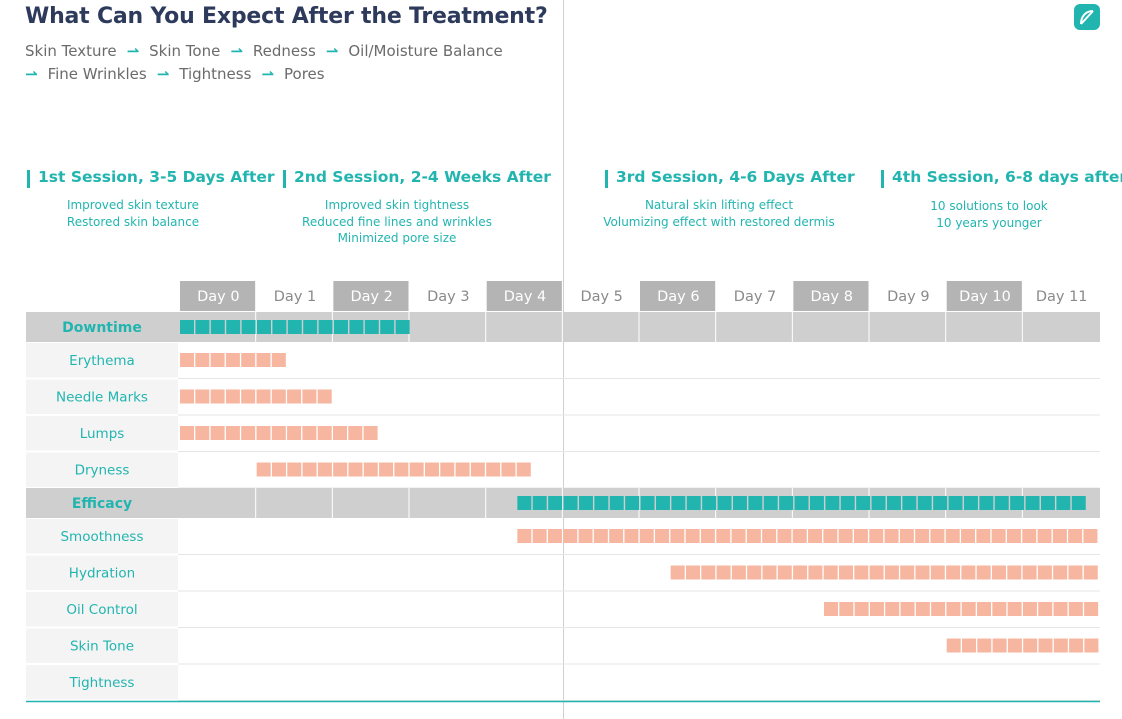 Image resolution: width=1122 pixels, height=719 pixels. Describe the element at coordinates (102, 504) in the screenshot. I see `group-label: Efficacy` at that location.